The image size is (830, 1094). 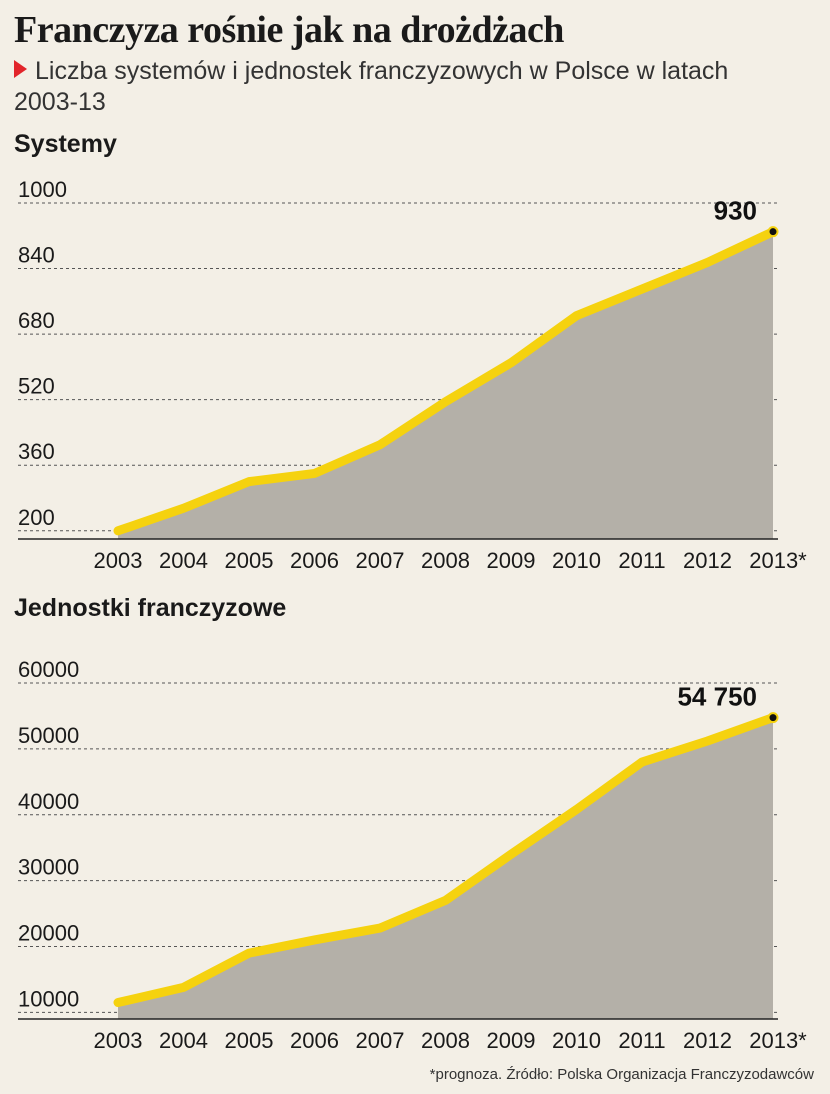 What do you see at coordinates (48, 933) in the screenshot?
I see `y-tick-label: 20000` at bounding box center [48, 933].